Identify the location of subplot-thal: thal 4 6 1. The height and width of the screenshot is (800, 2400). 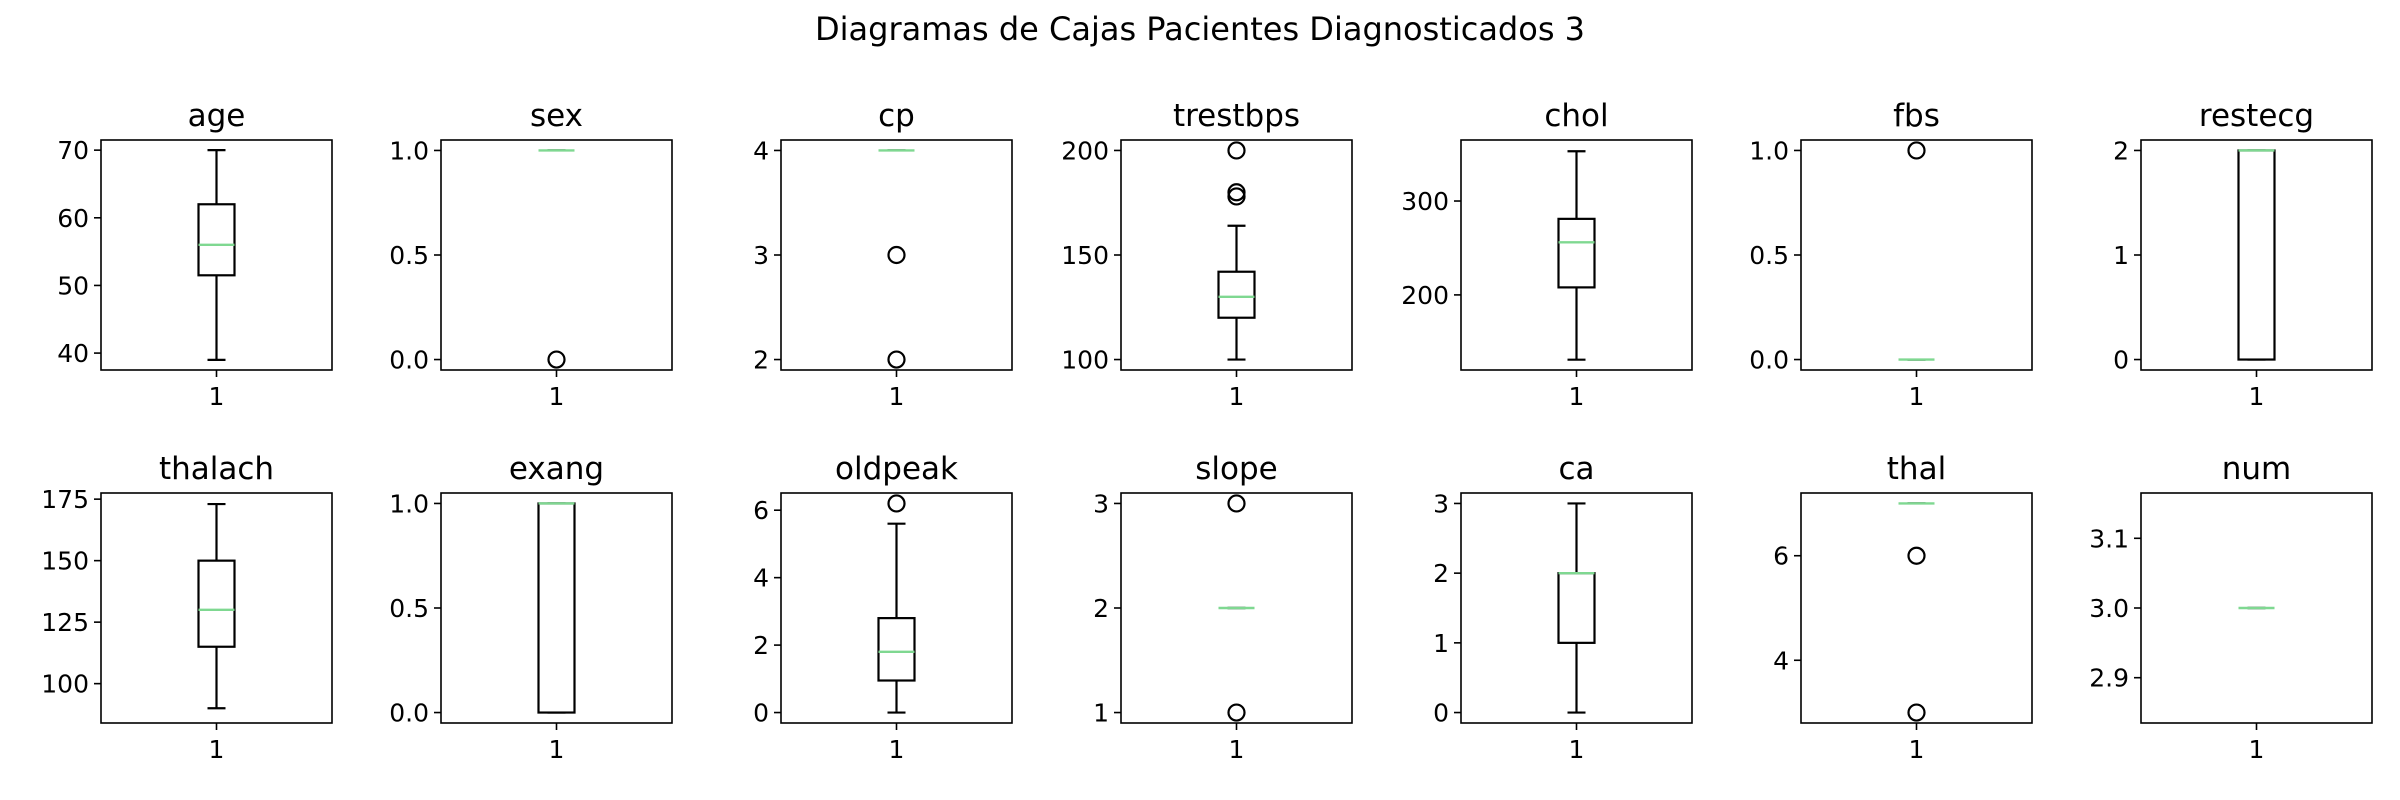
(1903, 607).